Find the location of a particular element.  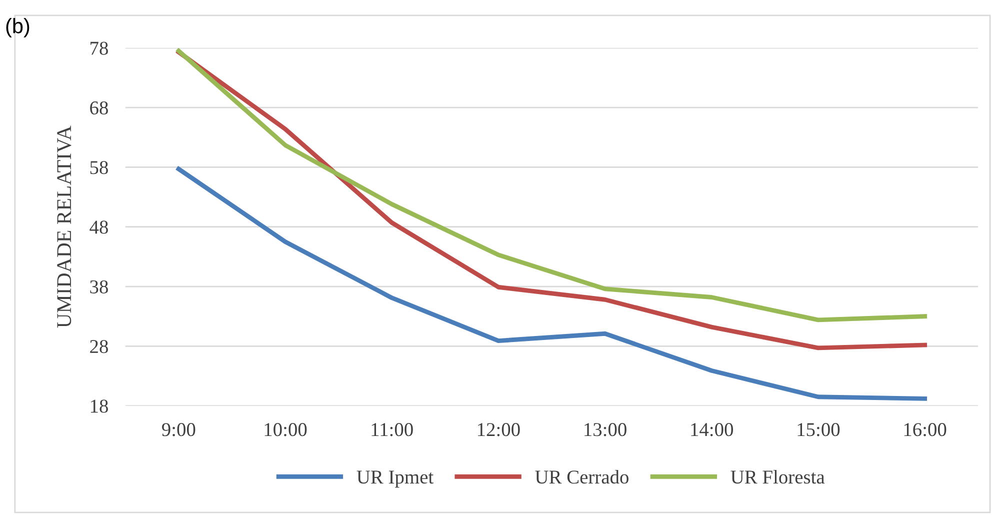

x-tick-label: 12:00 is located at coordinates (499, 429).